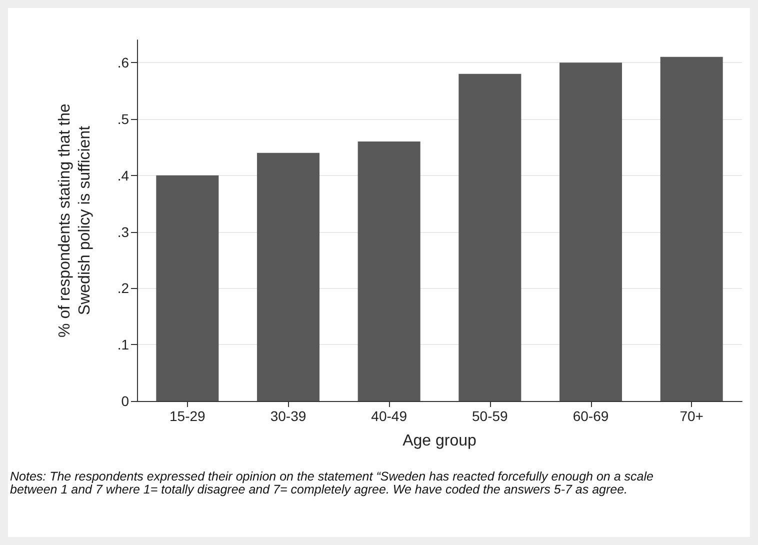  Describe the element at coordinates (123, 344) in the screenshot. I see `y-tick-label: .1` at that location.